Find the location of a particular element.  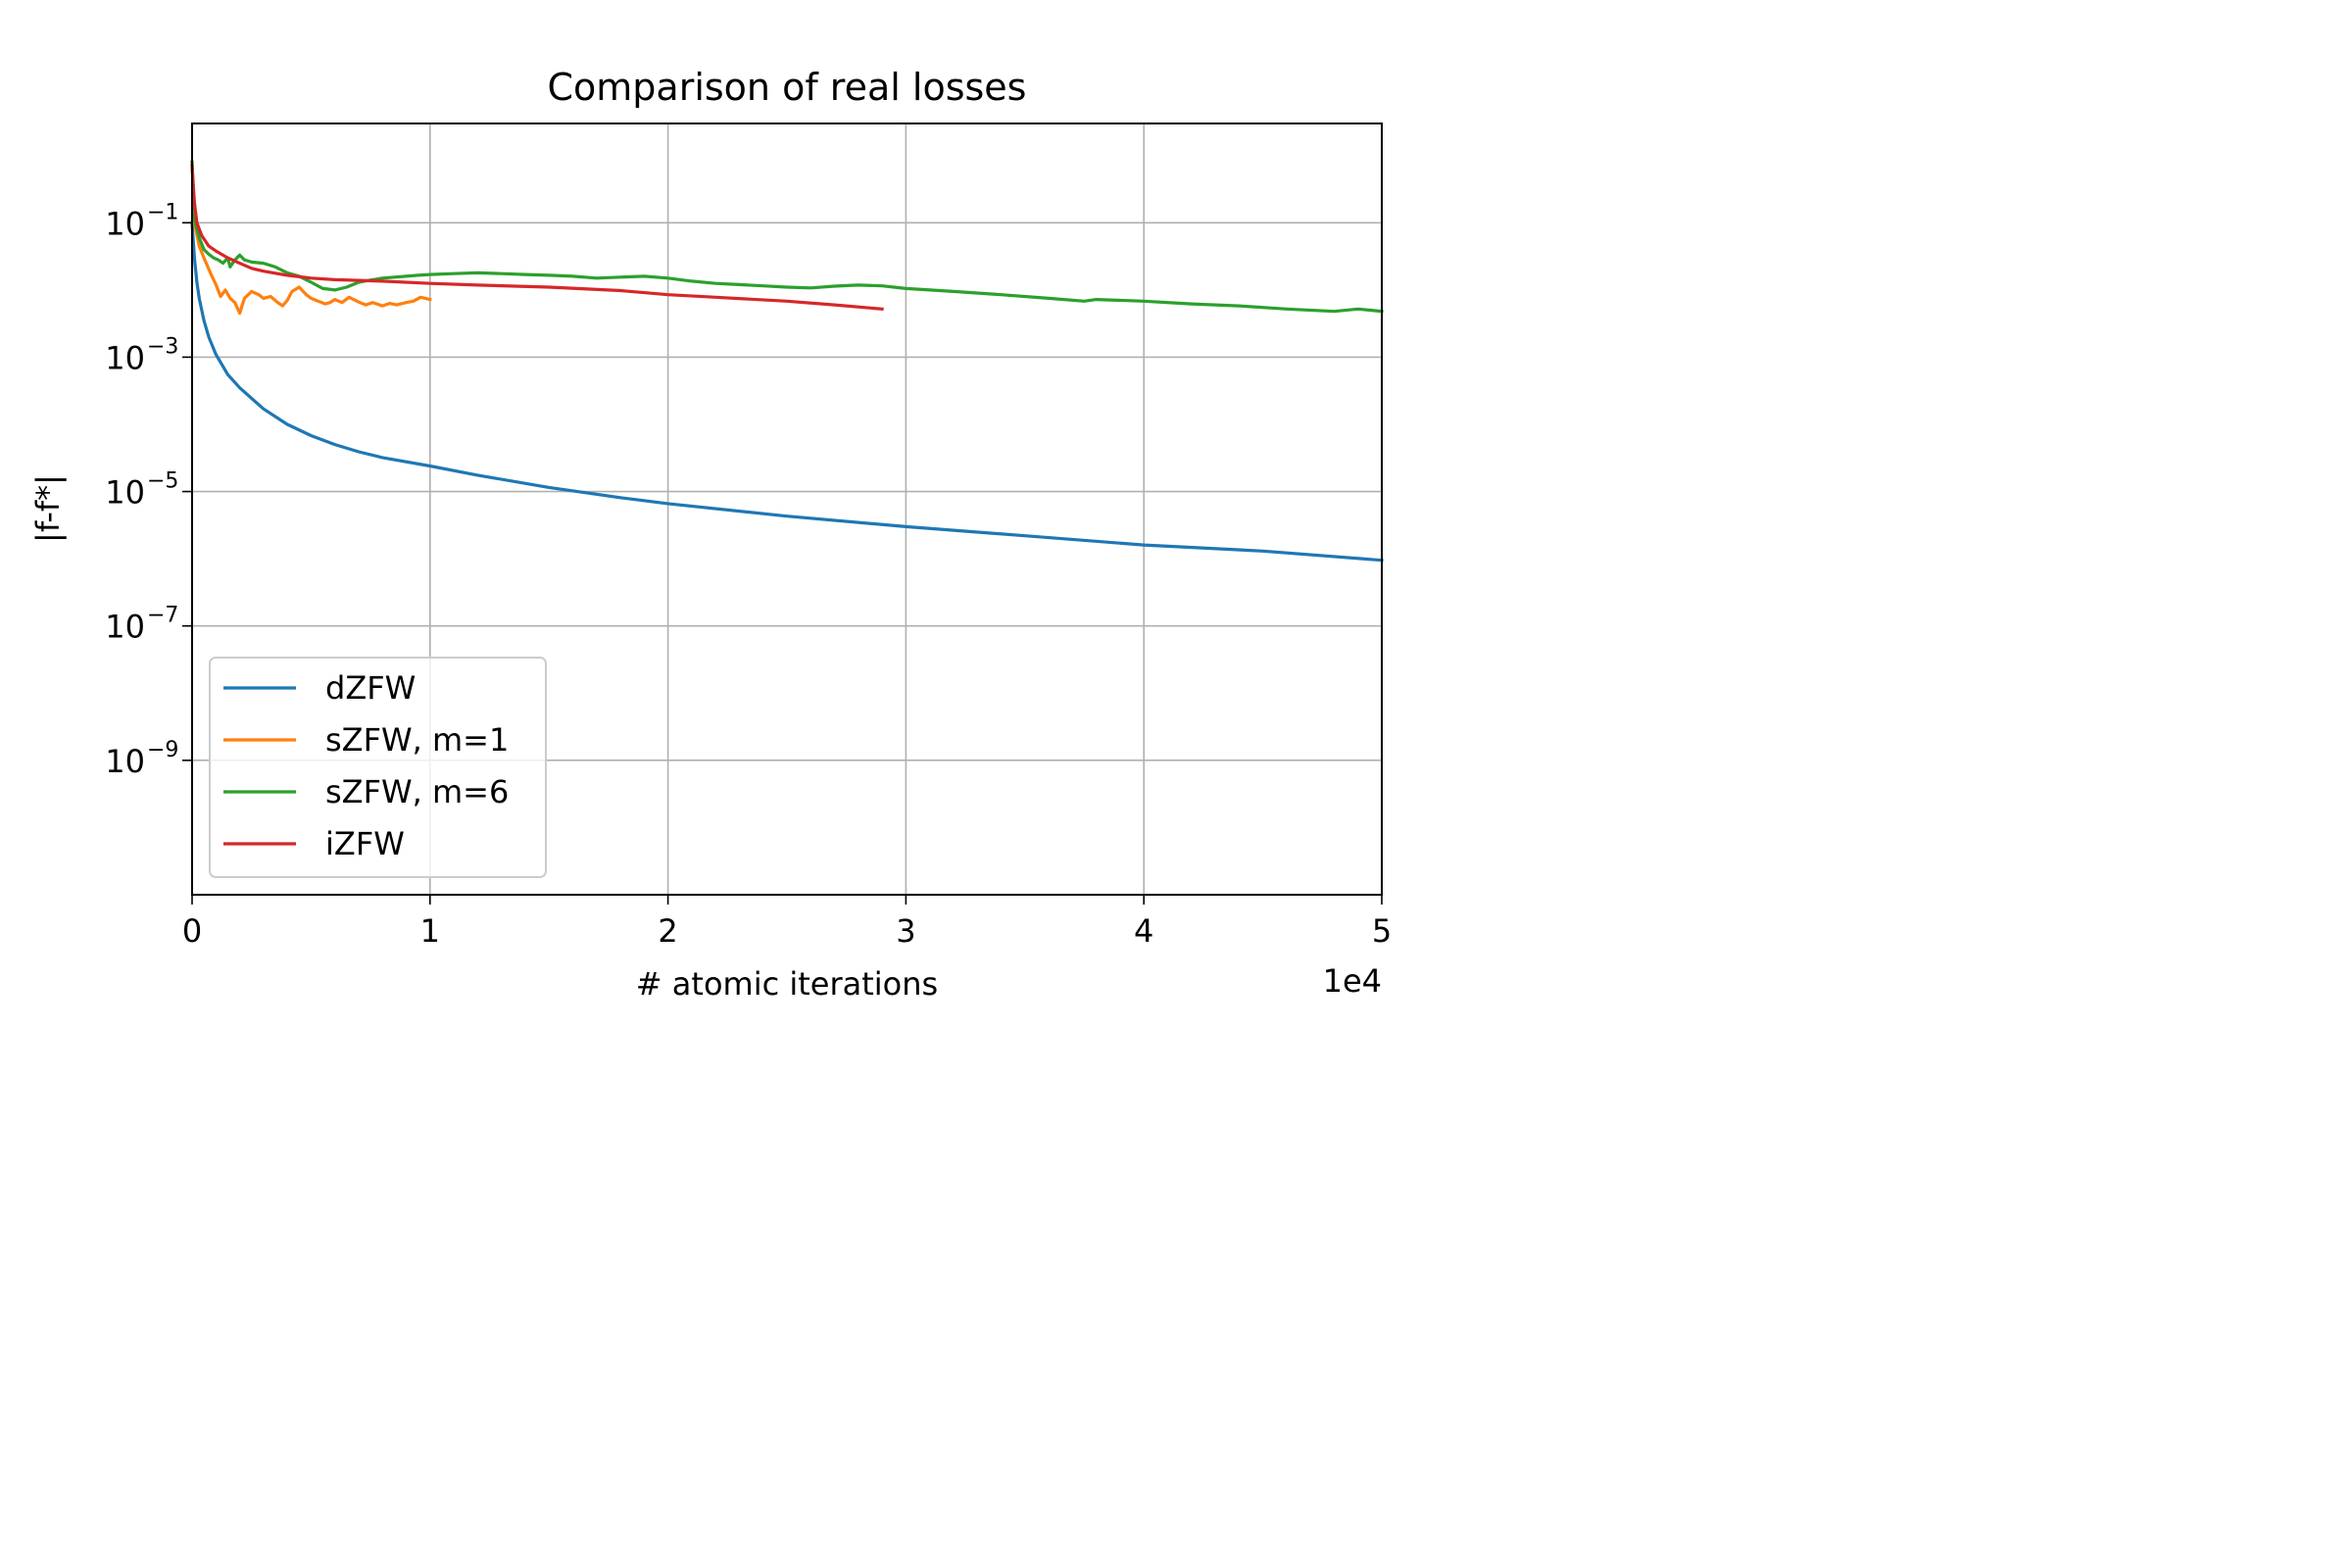

legend-label-2: sZFW, m=6 is located at coordinates (417, 791).